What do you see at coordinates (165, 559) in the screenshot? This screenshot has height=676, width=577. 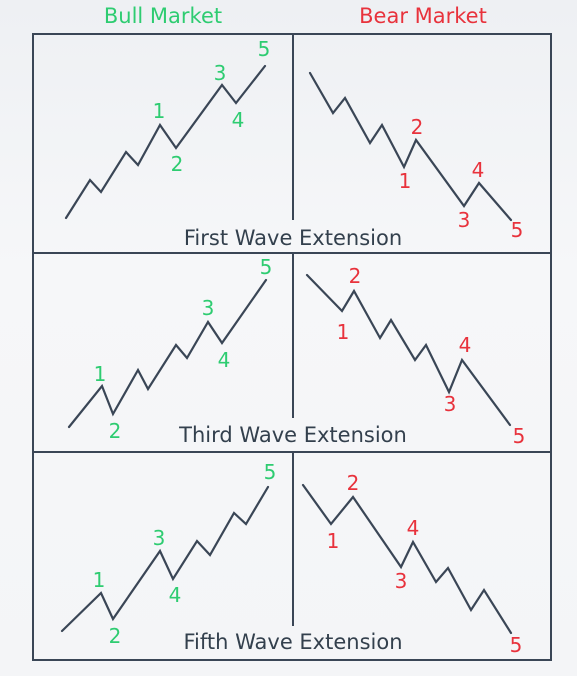 I see `bull-wave-fifth-extension` at bounding box center [165, 559].